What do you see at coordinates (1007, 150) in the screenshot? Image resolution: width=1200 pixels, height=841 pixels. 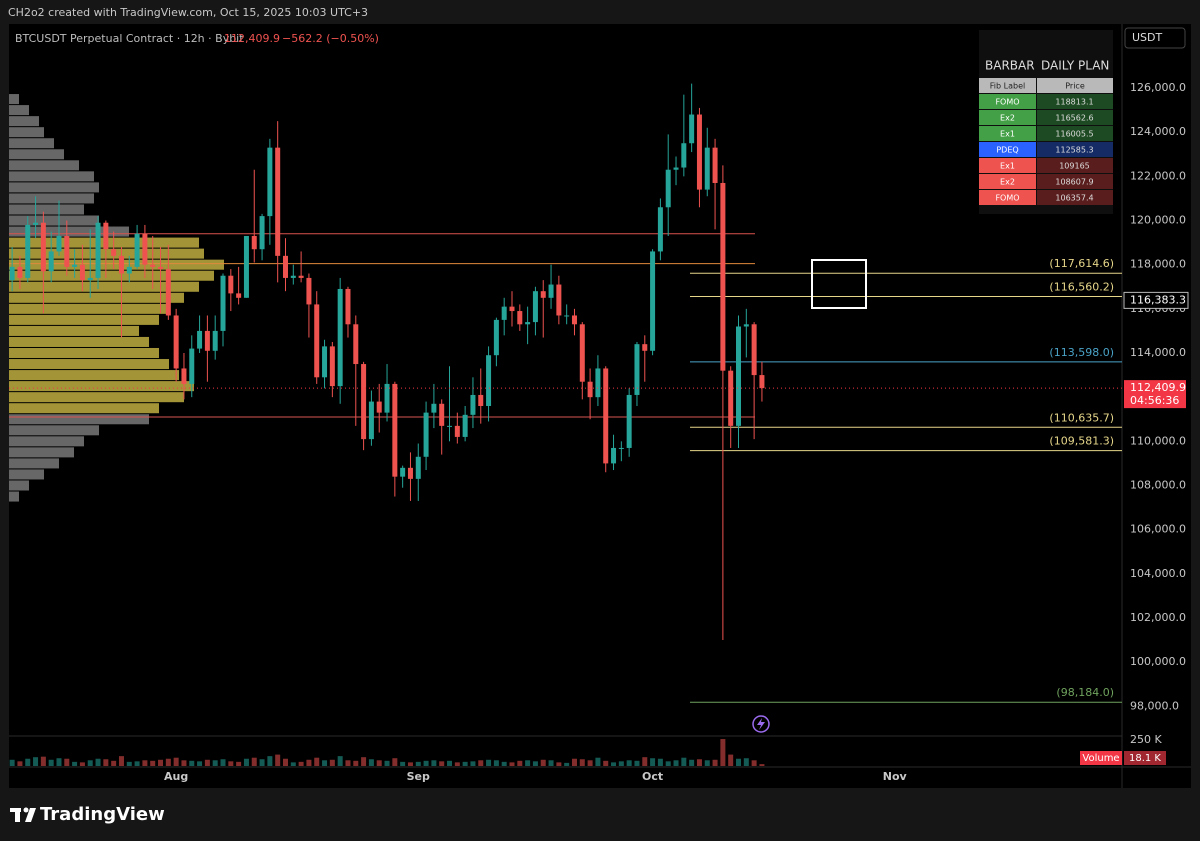 I see `table-label: PDEQ` at bounding box center [1007, 150].